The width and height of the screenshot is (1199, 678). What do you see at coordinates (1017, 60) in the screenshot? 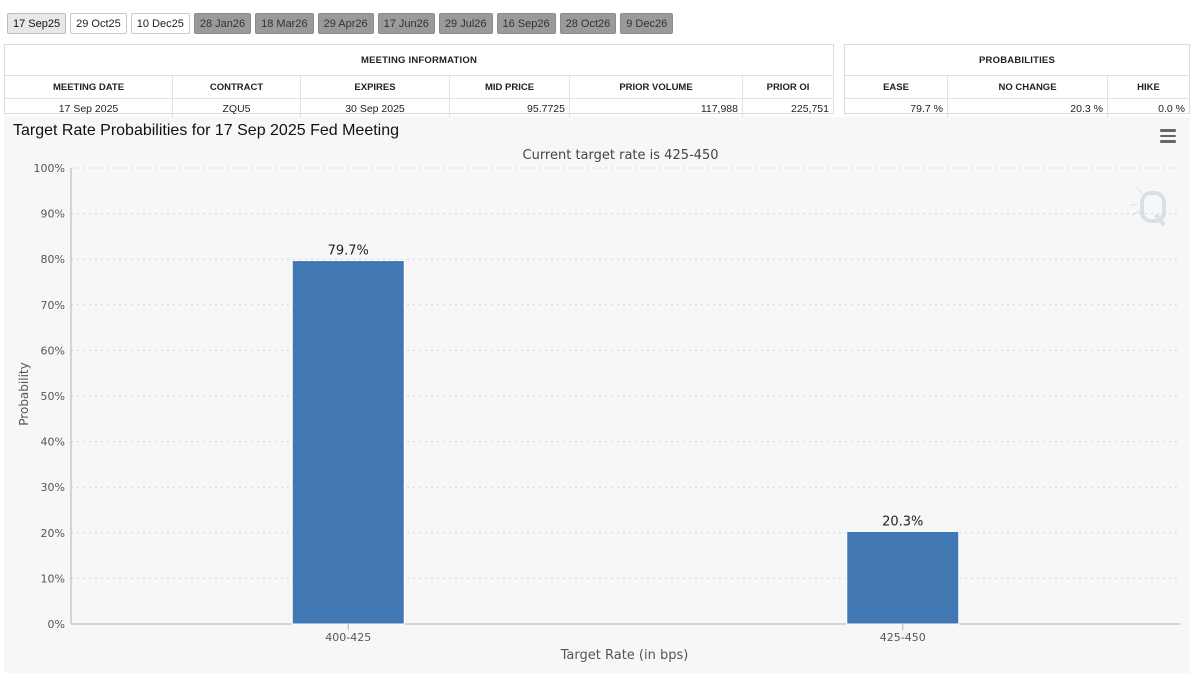
I see `probabilities-title: PROBABILITIES` at bounding box center [1017, 60].